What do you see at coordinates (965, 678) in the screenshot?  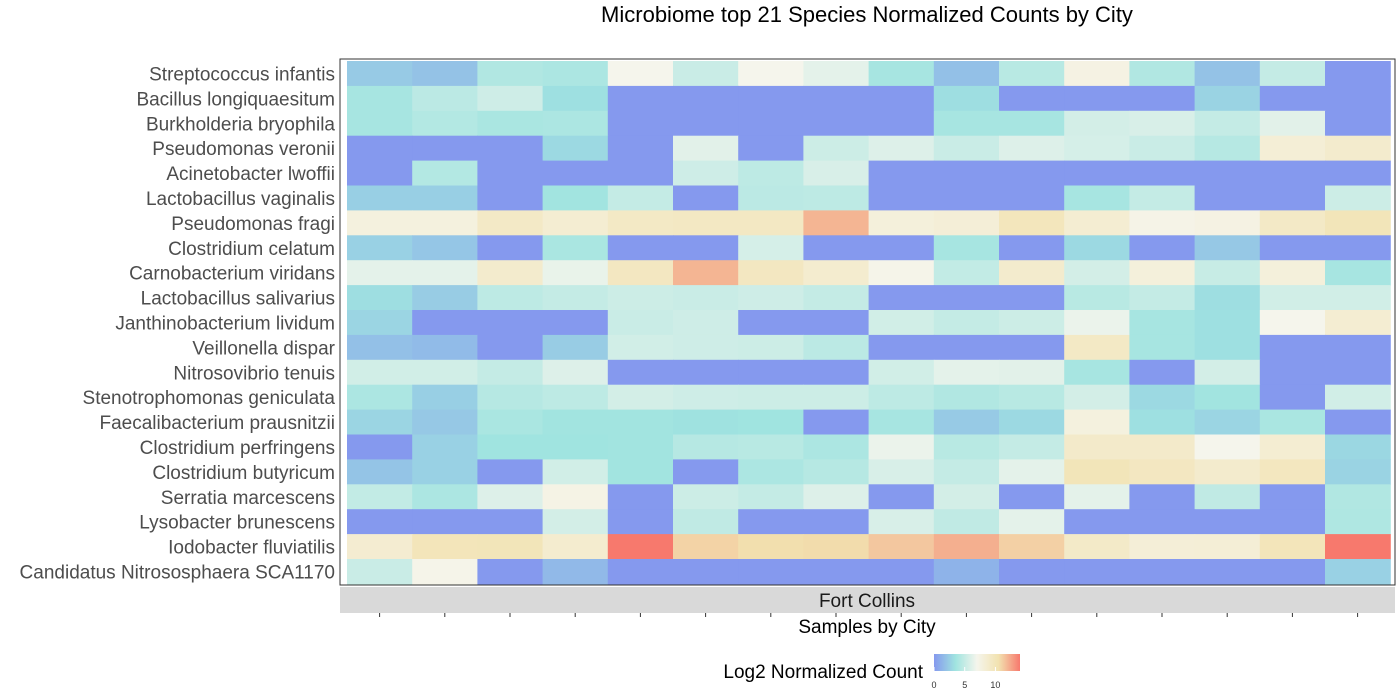 I see `legend-ticks: 0 5 10` at bounding box center [965, 678].